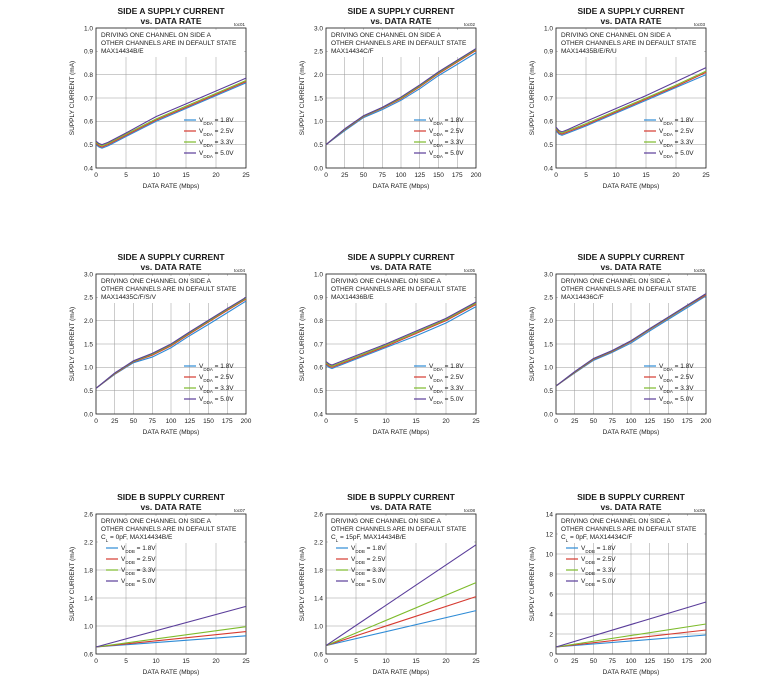  Describe the element at coordinates (401, 497) in the screenshot. I see `chart-title-line-1: SIDE B SUPPLY CURRENT` at that location.